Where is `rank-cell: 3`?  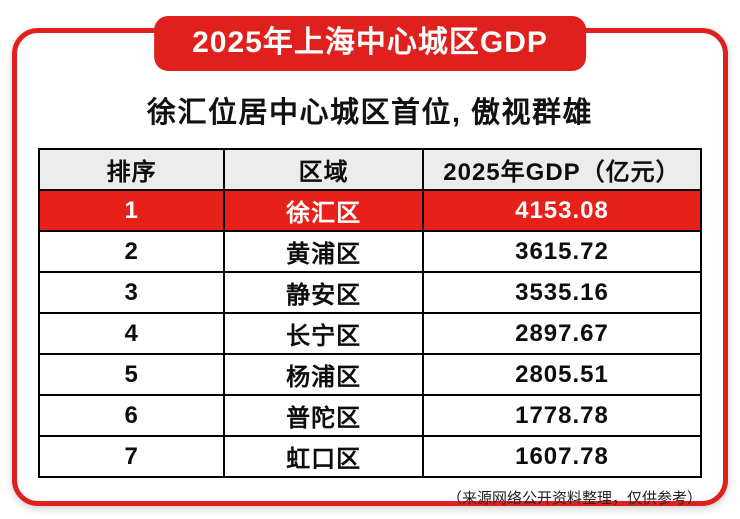
rank-cell: 3 is located at coordinates (131, 292).